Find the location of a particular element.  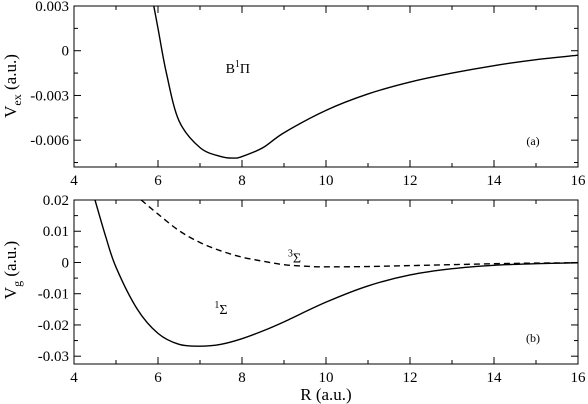

curve-annotation: B1Π is located at coordinates (238, 68).